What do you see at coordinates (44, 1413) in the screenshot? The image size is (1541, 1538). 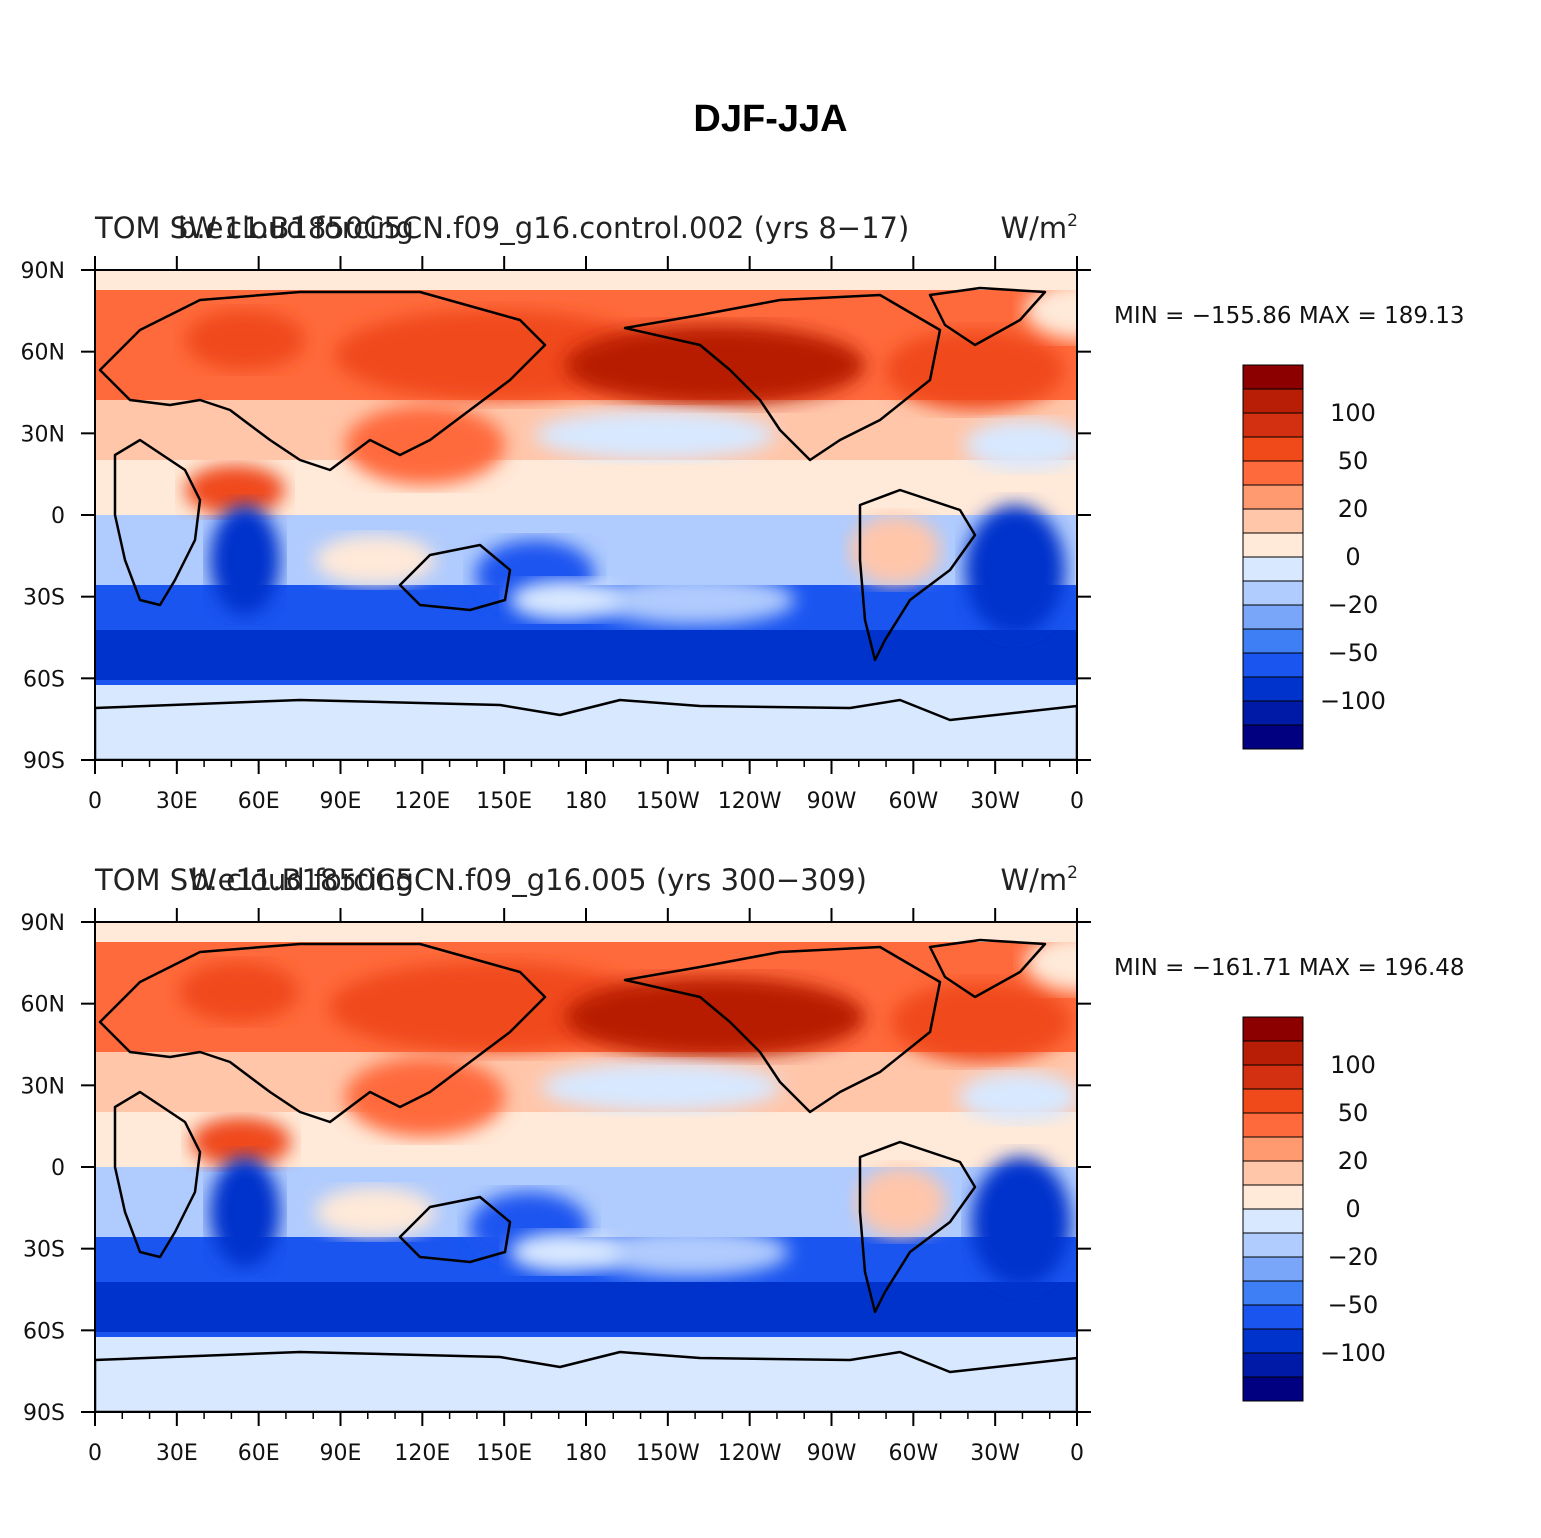 I see `y-tick-label: 90S` at bounding box center [44, 1413].